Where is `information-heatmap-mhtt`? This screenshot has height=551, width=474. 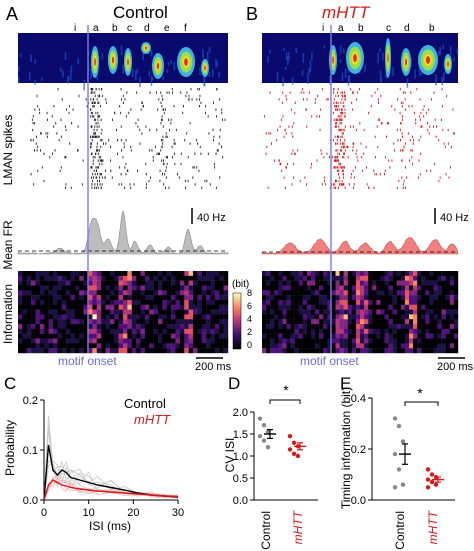
information-heatmap-mhtt is located at coordinates (360, 312).